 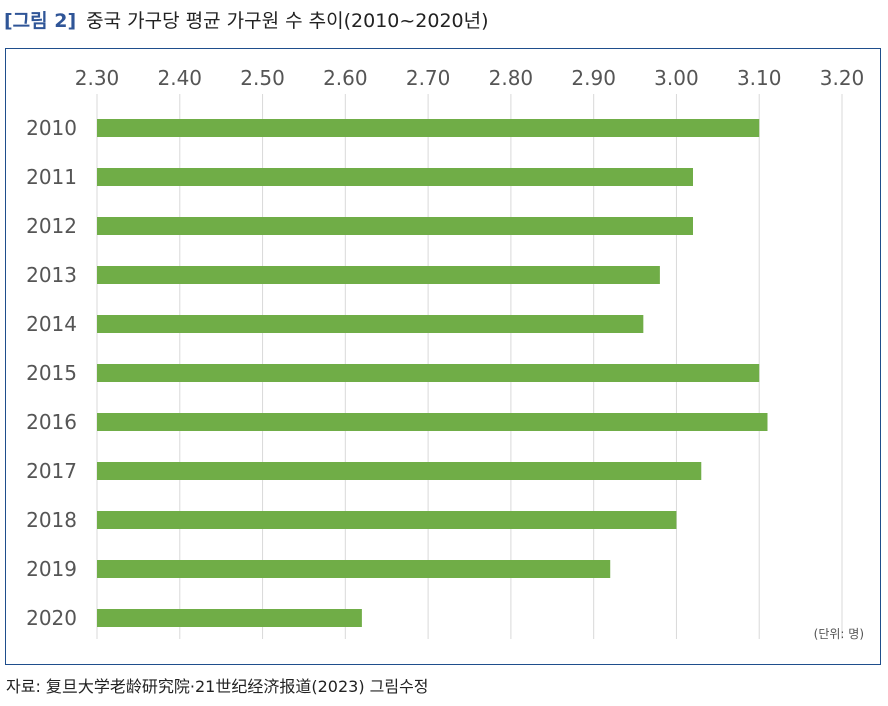 What do you see at coordinates (378, 275) in the screenshot?
I see `bar-2013` at bounding box center [378, 275].